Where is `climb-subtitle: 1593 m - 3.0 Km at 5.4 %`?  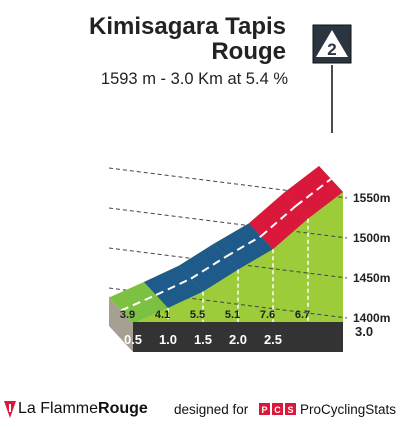
climb-subtitle: 1593 m - 3.0 Km at 5.4 % is located at coordinates (194, 79).